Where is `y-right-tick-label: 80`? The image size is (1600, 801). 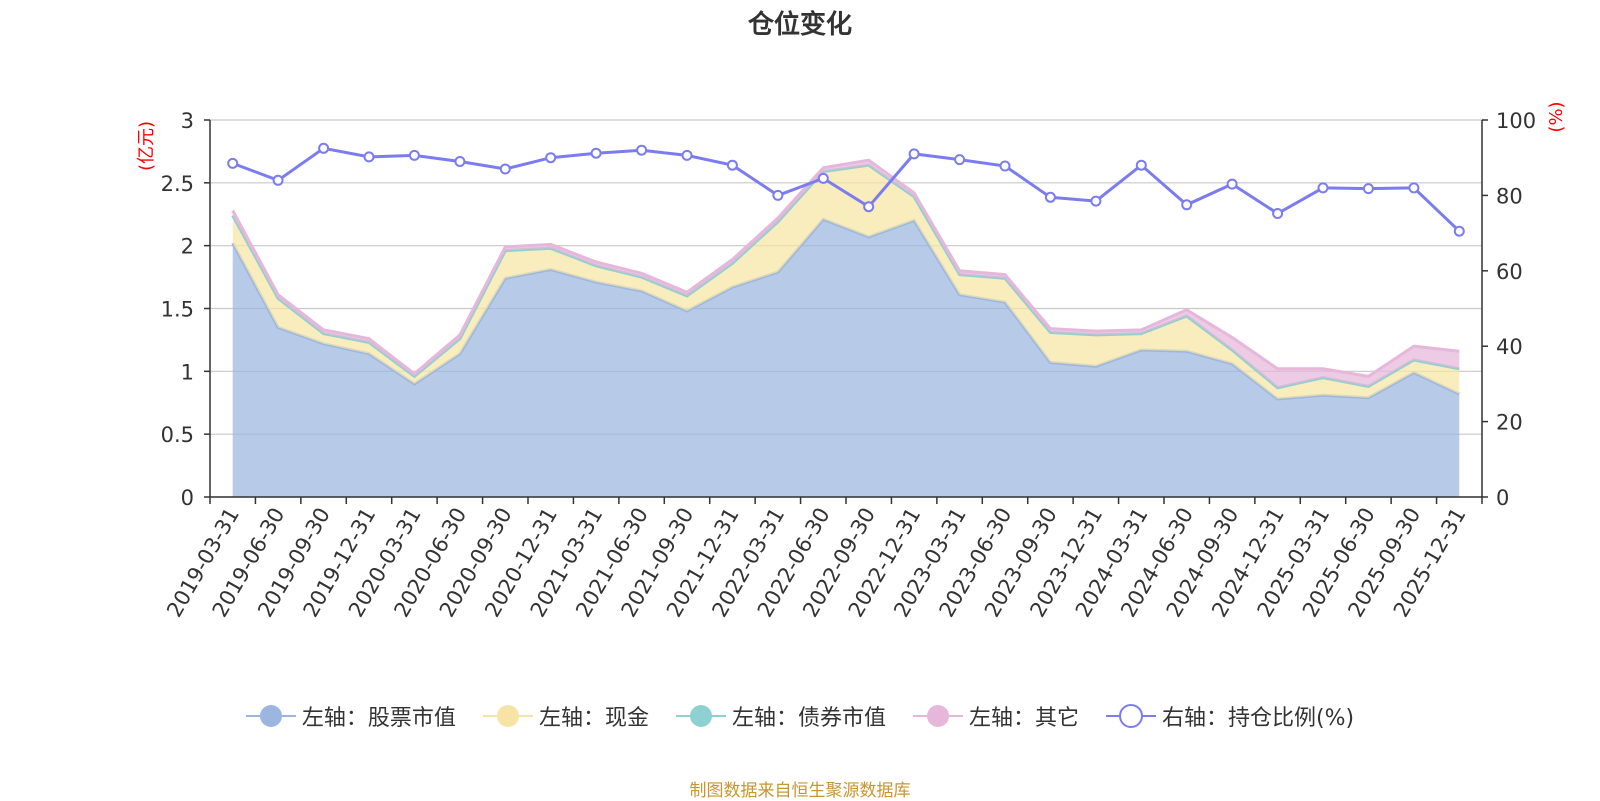 y-right-tick-label: 80 is located at coordinates (1509, 196).